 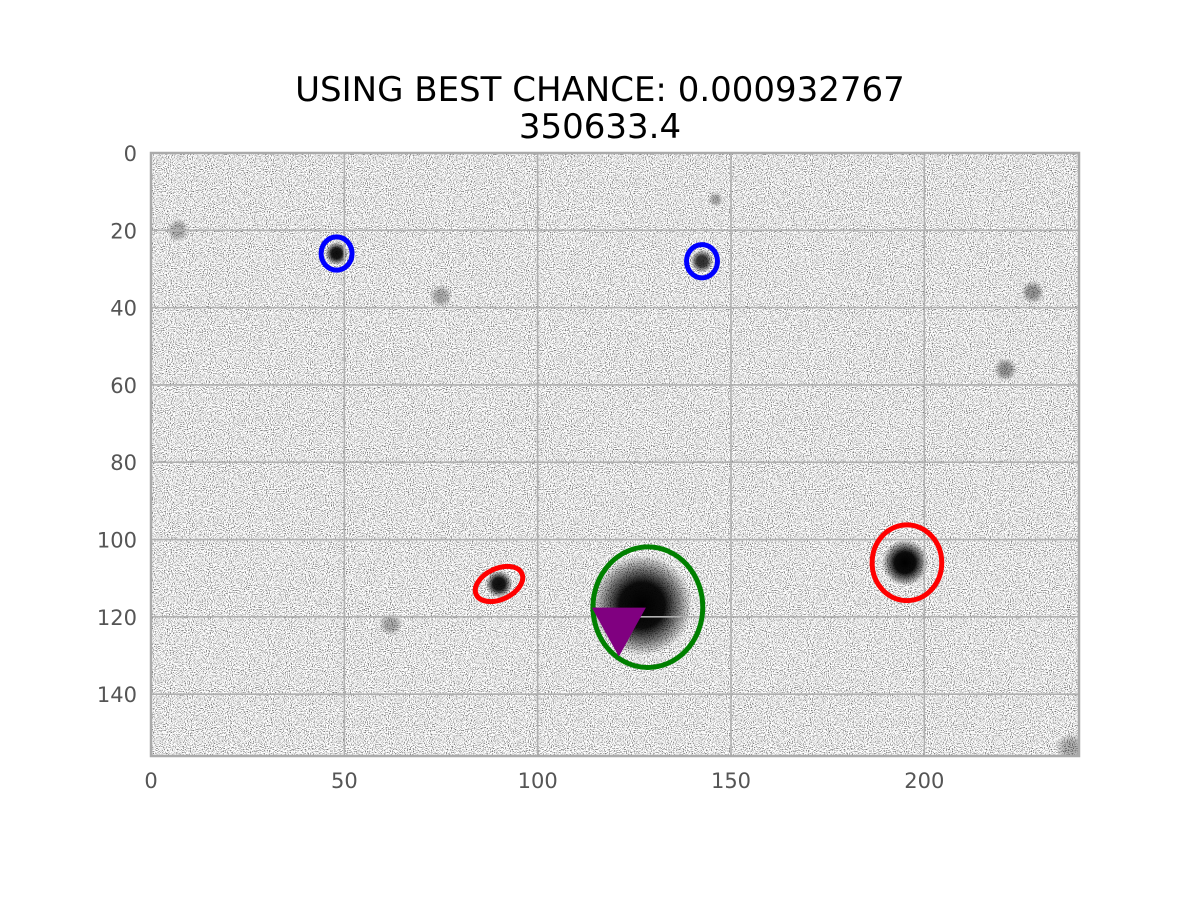 What do you see at coordinates (600, 127) in the screenshot?
I see `chart-title-line-2: 350633.4` at bounding box center [600, 127].